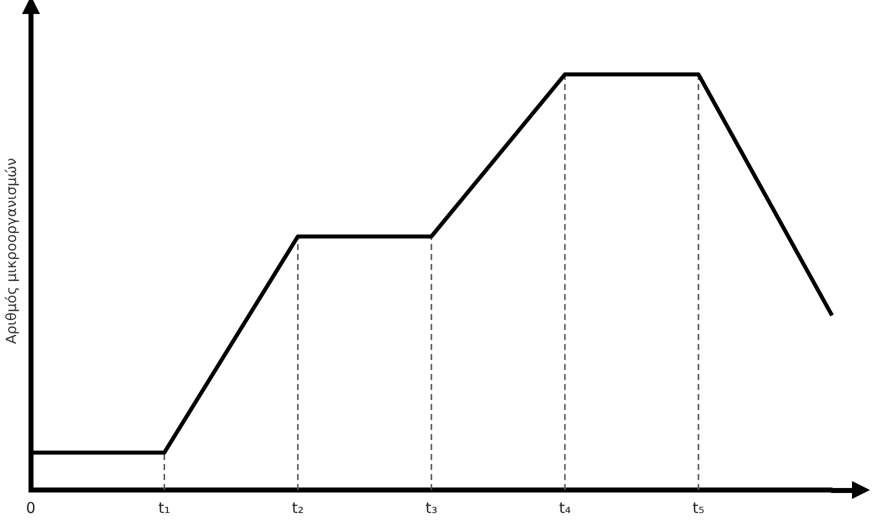 The image size is (872, 532). Describe the element at coordinates (12, 251) in the screenshot. I see `y-axis-title: Αριθμός μικροοργανισμών` at that location.